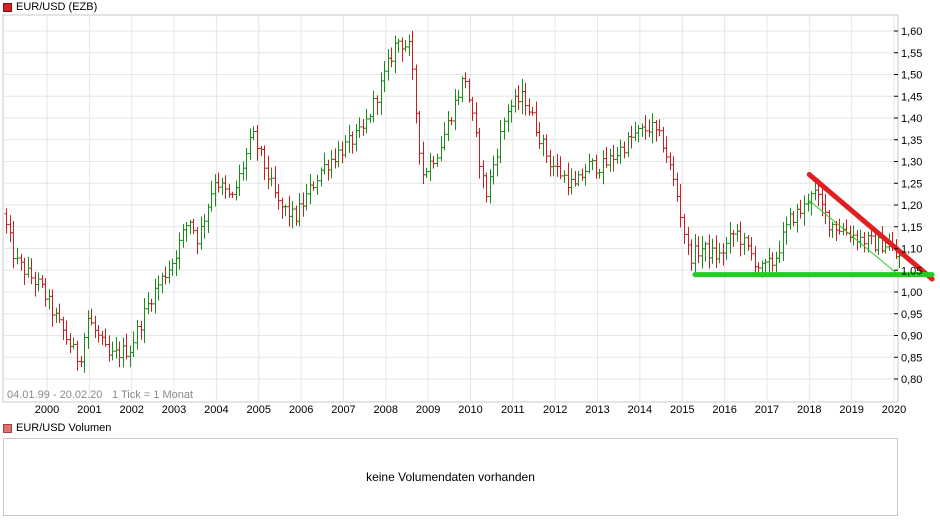 Image resolution: width=940 pixels, height=526 pixels. Describe the element at coordinates (343, 410) in the screenshot. I see `x-tick-label: 2007` at that location.